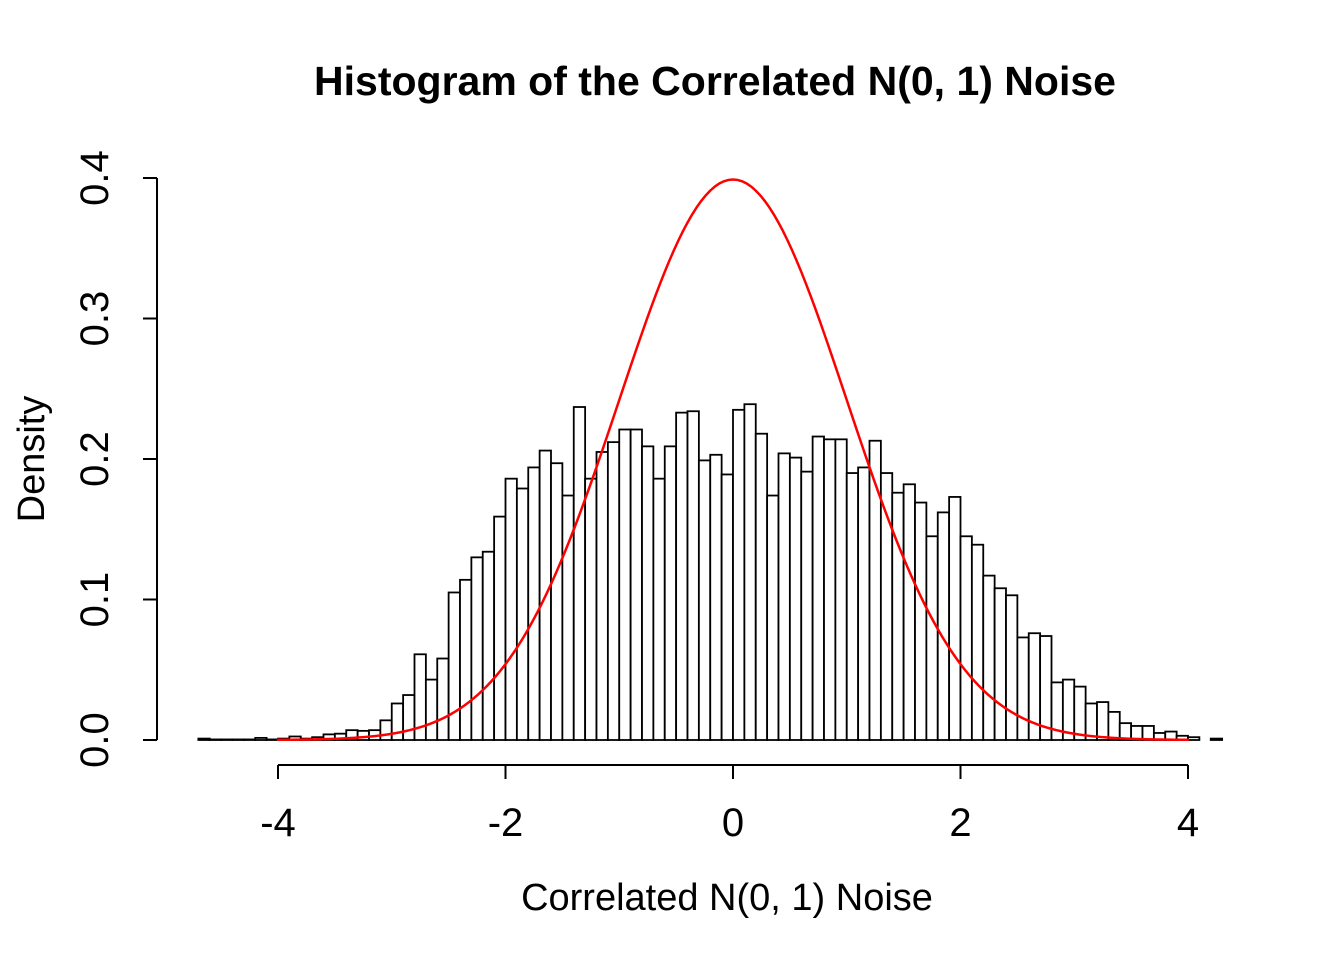 The width and height of the screenshot is (1344, 960). I want to click on y-tick-label: 0.2, so click(95, 459).